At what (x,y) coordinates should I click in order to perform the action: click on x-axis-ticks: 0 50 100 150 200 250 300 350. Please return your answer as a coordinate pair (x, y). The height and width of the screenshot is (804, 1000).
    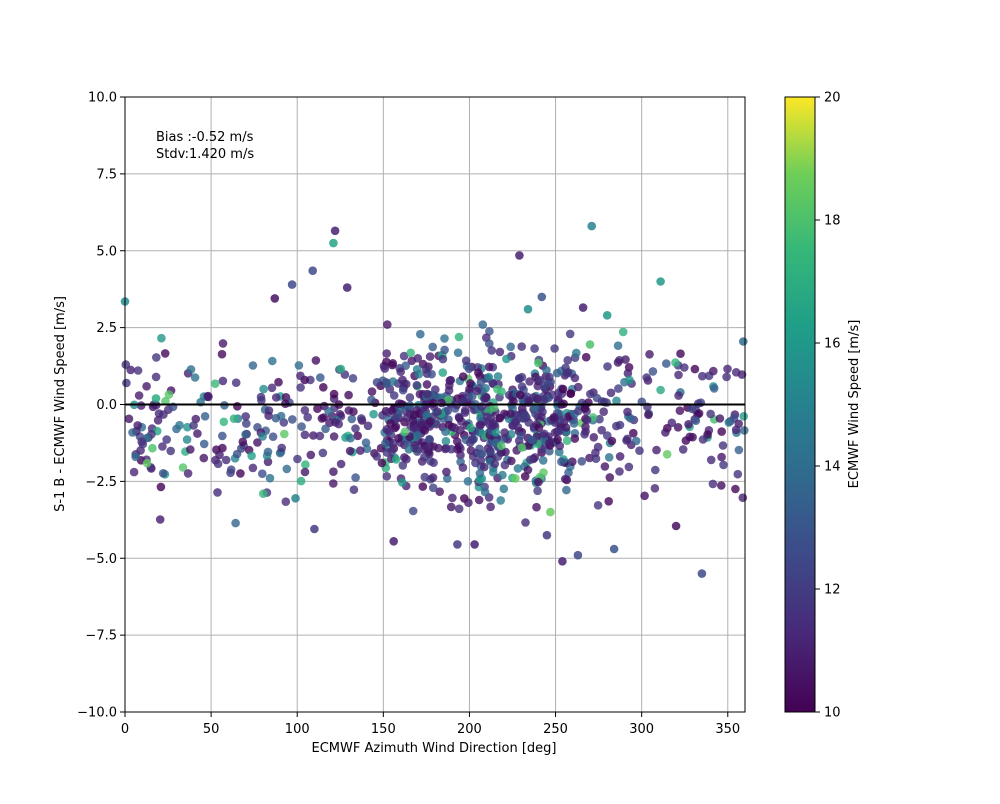
    Looking at the image, I should click on (430, 724).